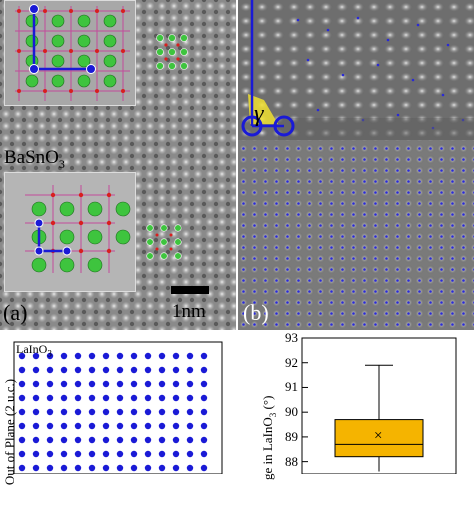  Describe the element at coordinates (70, 232) in the screenshot. I see `crystal-model-bottom` at that location.